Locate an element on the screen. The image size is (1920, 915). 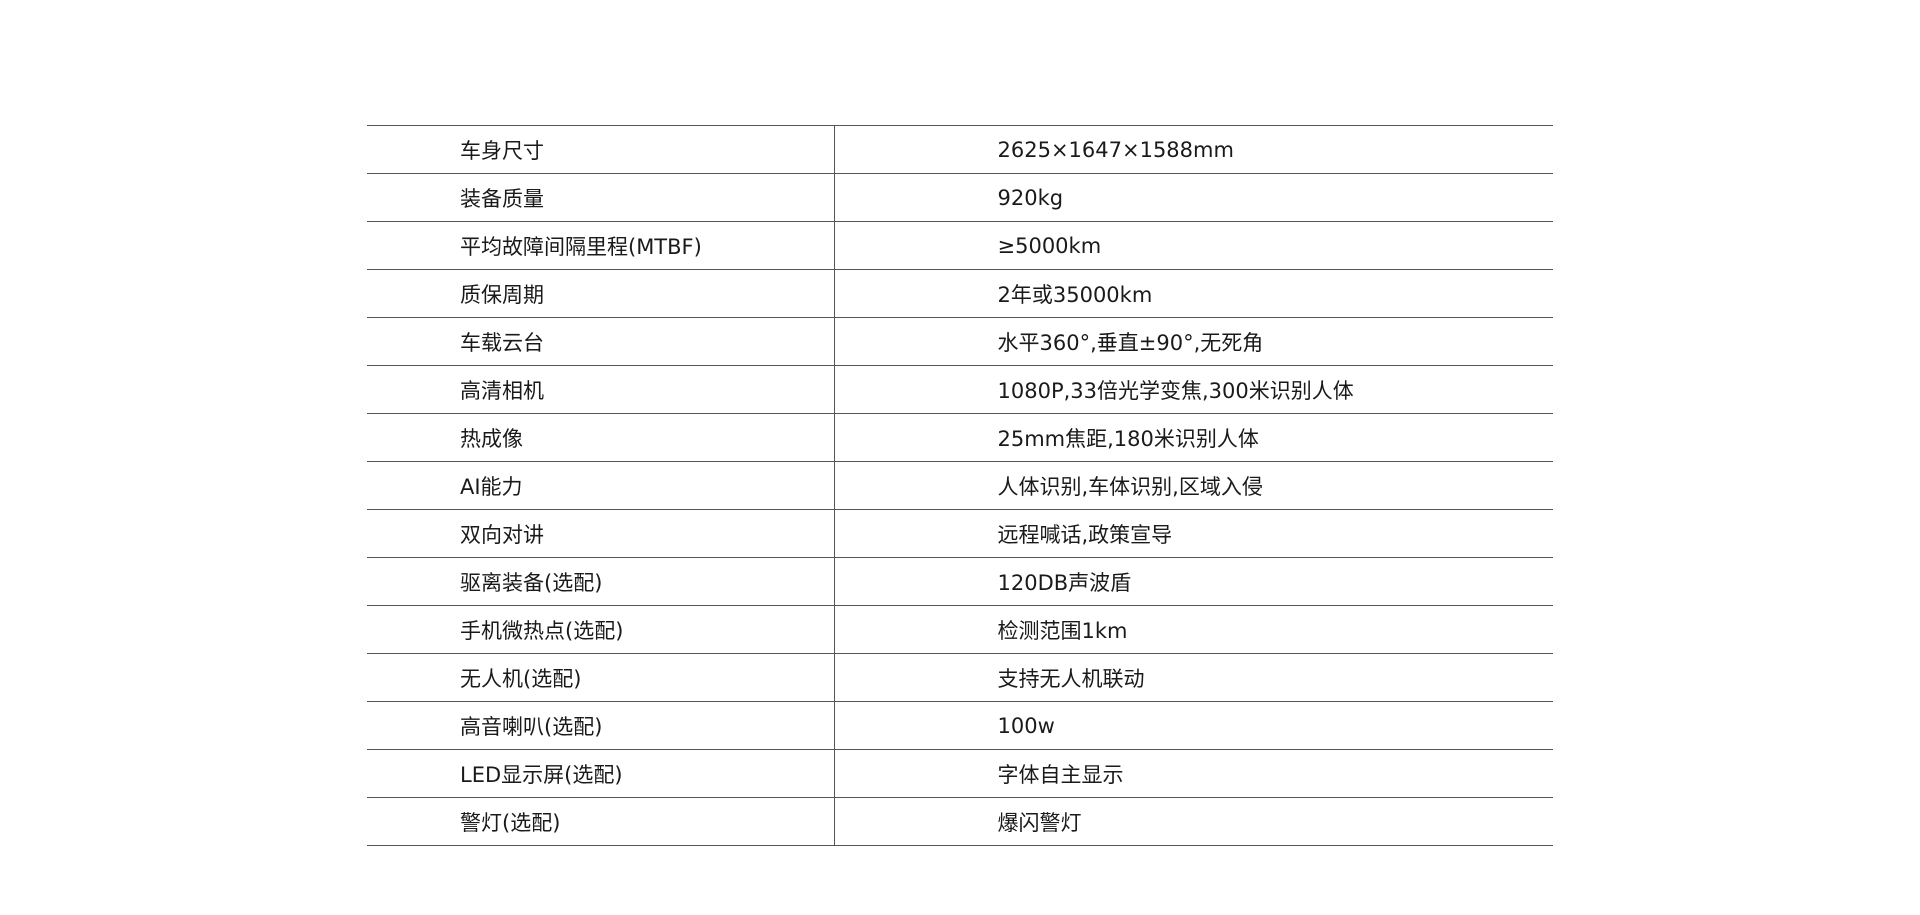
table-row: 平均故障间隔里程(MTBF) ≥5000km is located at coordinates (960, 245).